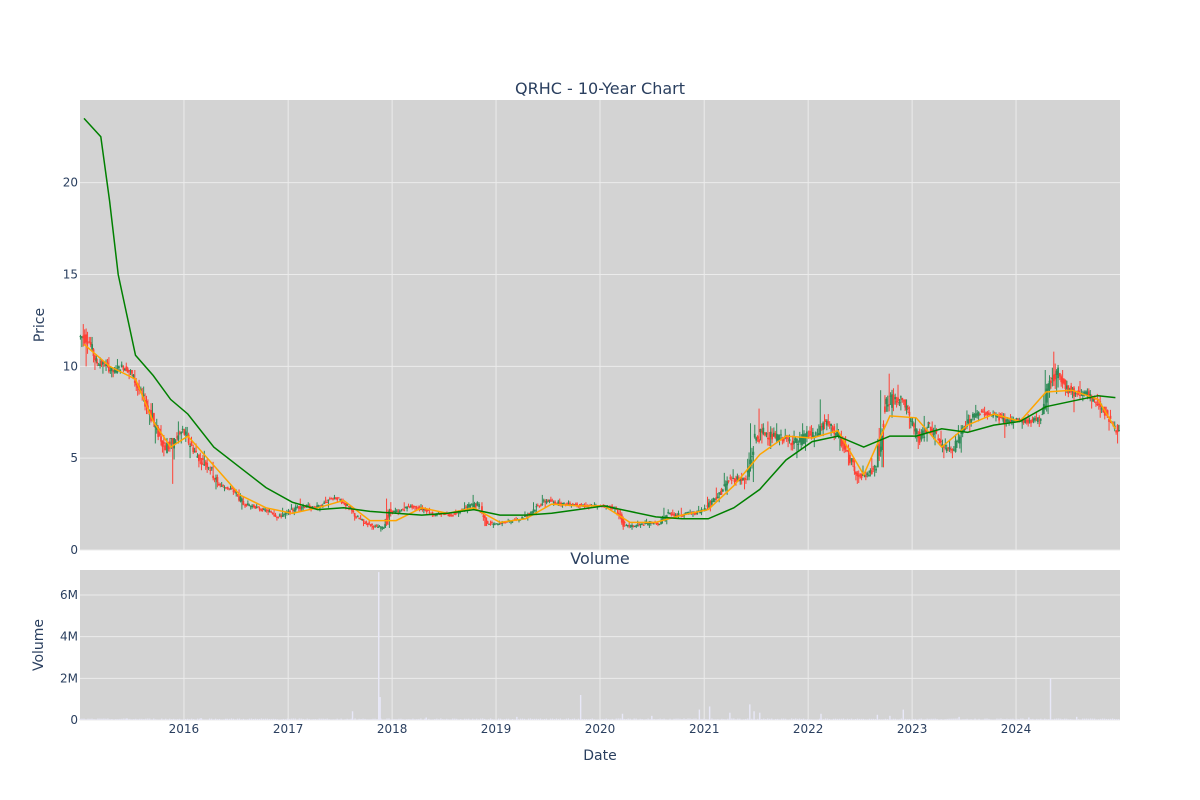 Image resolution: width=1200 pixels, height=800 pixels. What do you see at coordinates (288, 729) in the screenshot?
I see `x-tick-label: 2017` at bounding box center [288, 729].